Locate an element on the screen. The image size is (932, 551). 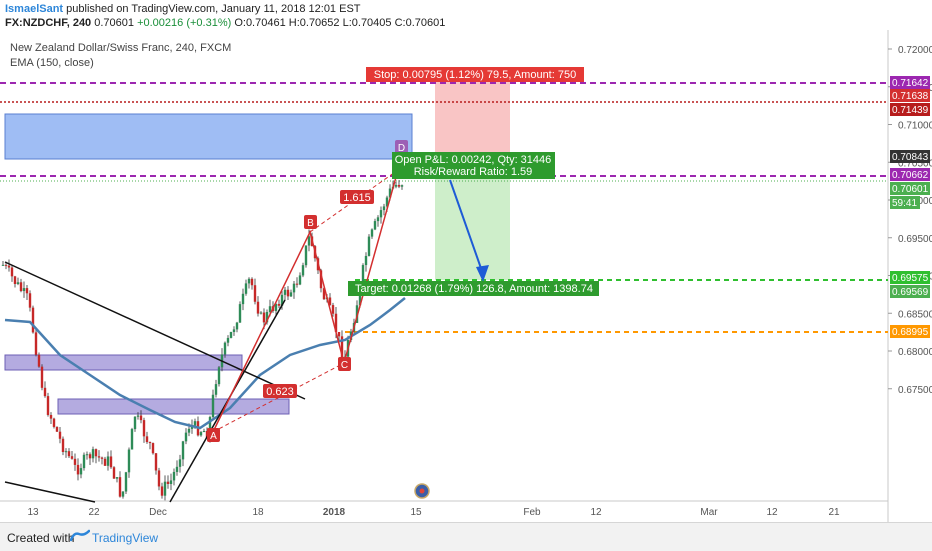
tradingview-logo-icon is located at coordinates (80, 536).